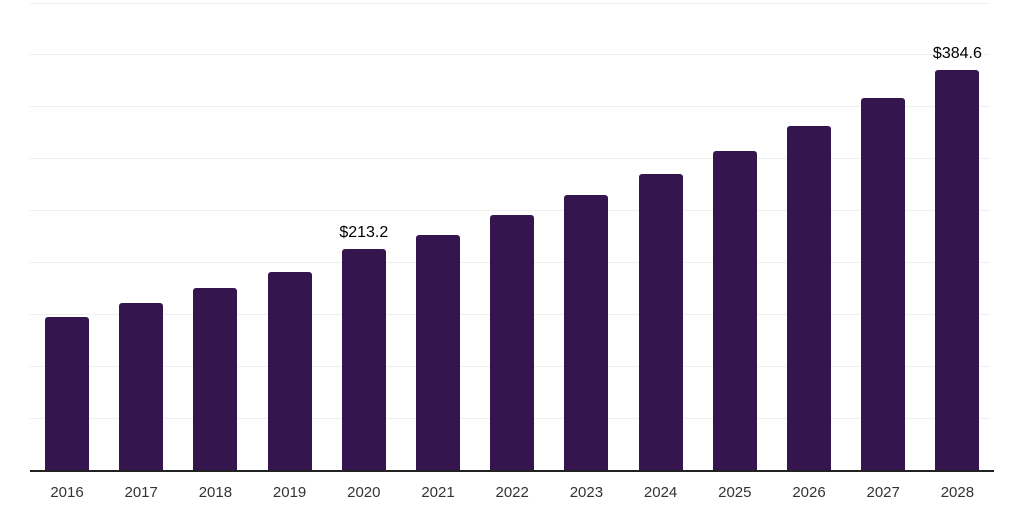 The height and width of the screenshot is (512, 1024). What do you see at coordinates (67, 393) in the screenshot?
I see `bar-2016` at bounding box center [67, 393].